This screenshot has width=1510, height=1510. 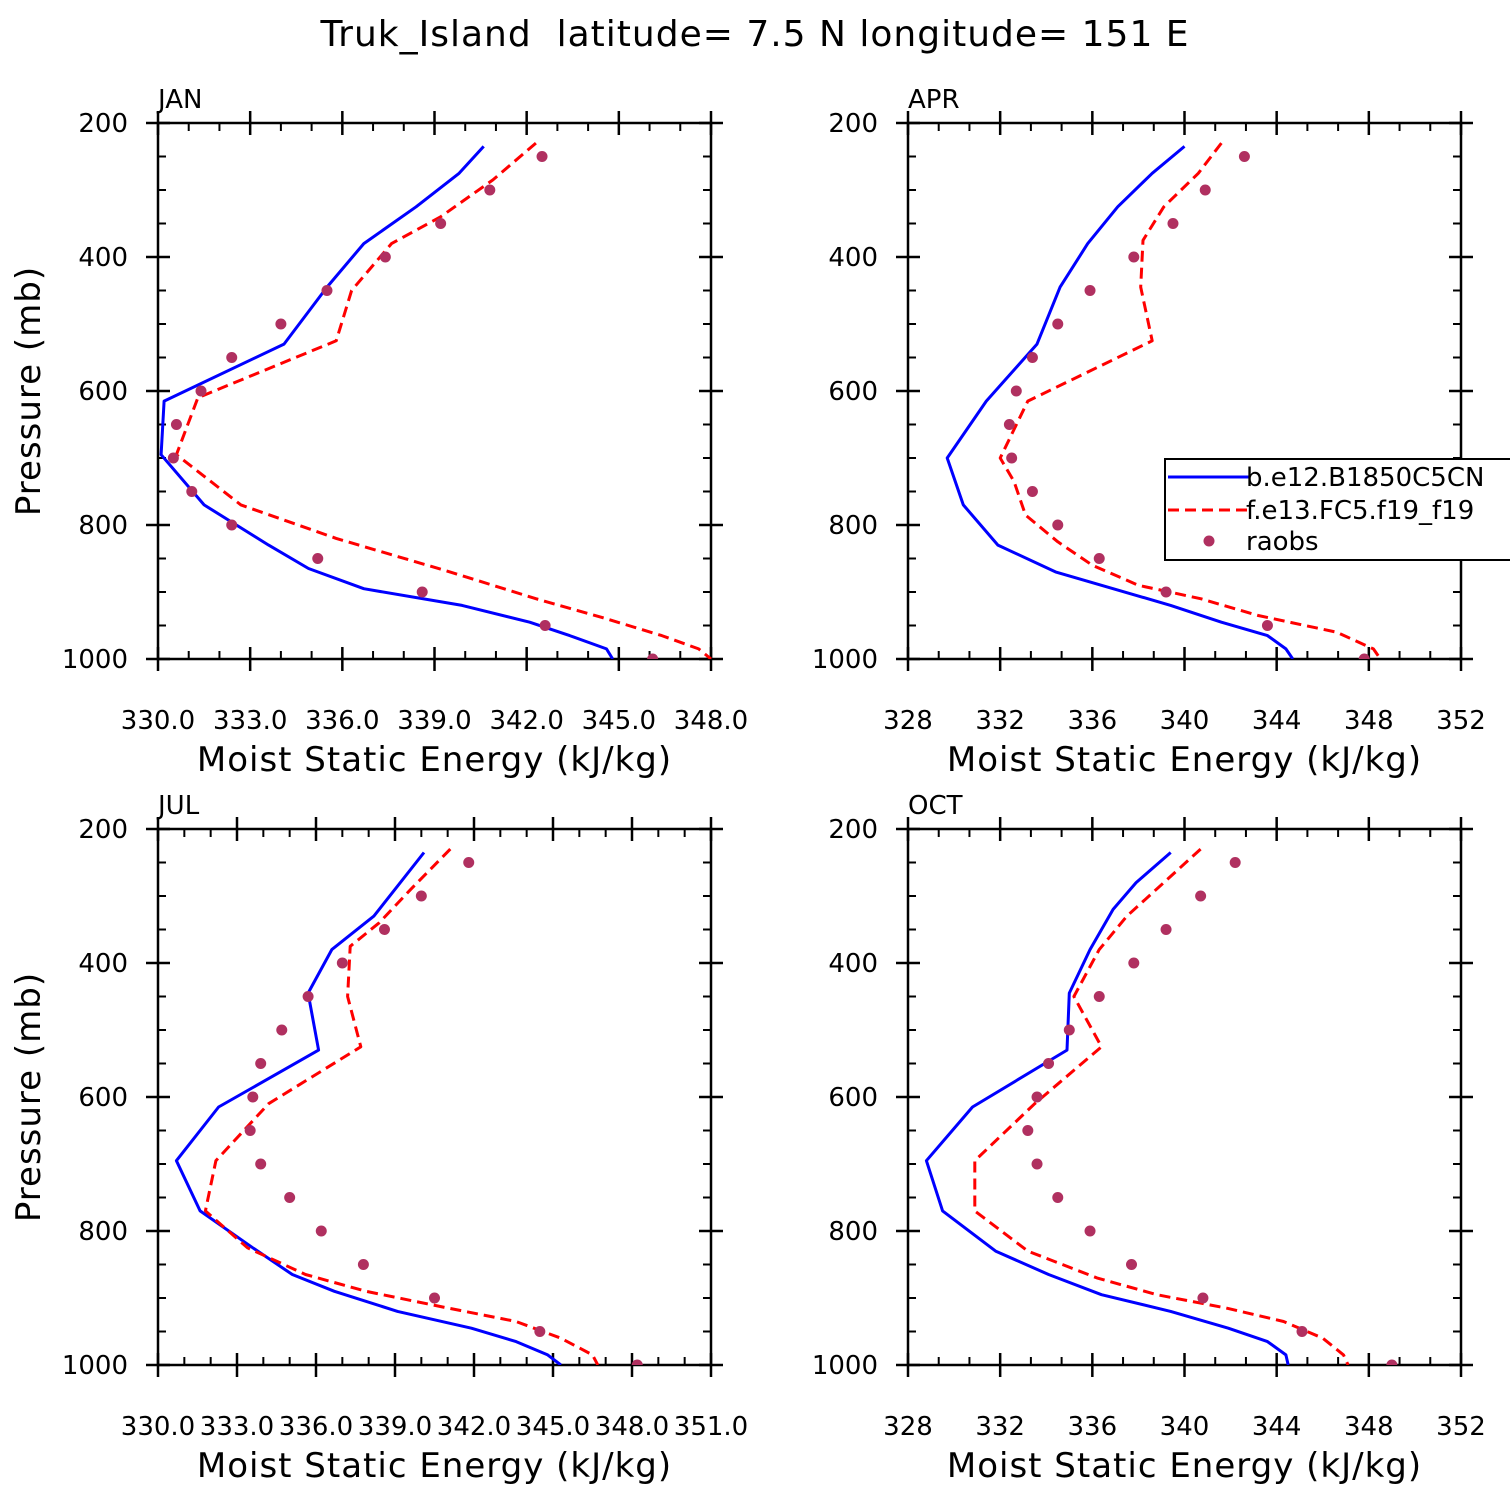 I want to click on x-tick-label: 336, so click(x=1093, y=721).